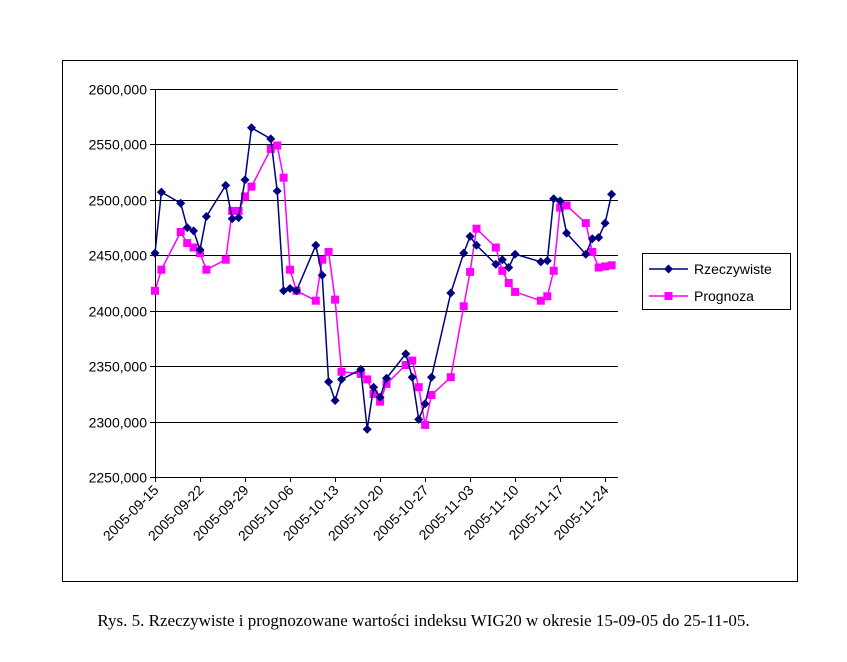 The width and height of the screenshot is (847, 662). What do you see at coordinates (118, 423) in the screenshot?
I see `y-tick-label: 2300,000` at bounding box center [118, 423].